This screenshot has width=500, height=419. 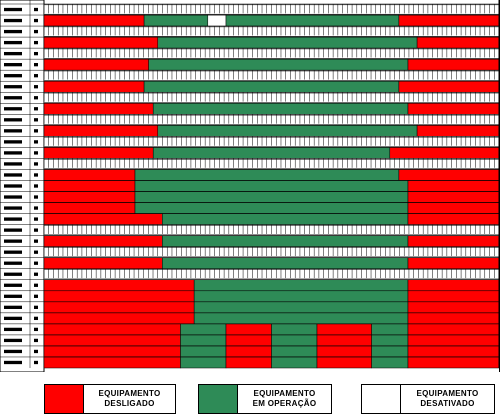 What do you see at coordinates (64, 399) in the screenshot?
I see `legend-swatch-off` at bounding box center [64, 399].